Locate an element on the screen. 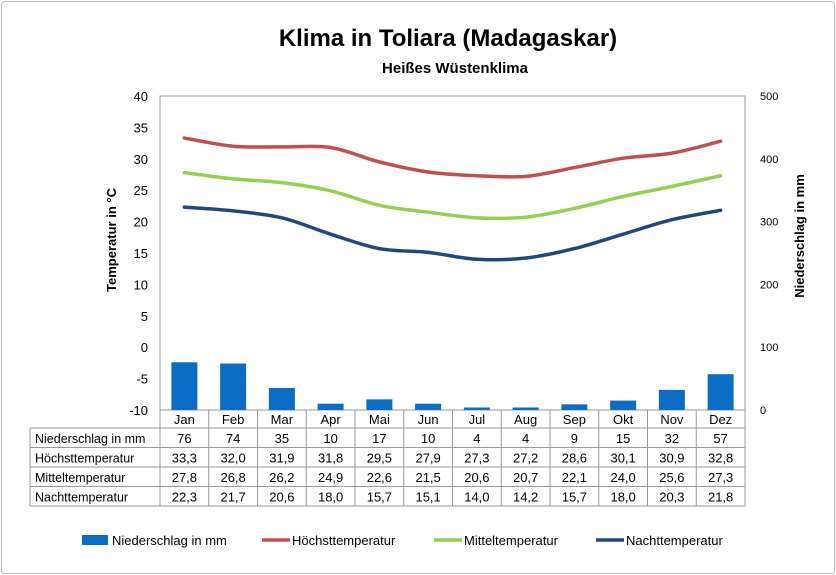  table-cell: 31,8 is located at coordinates (330, 458).